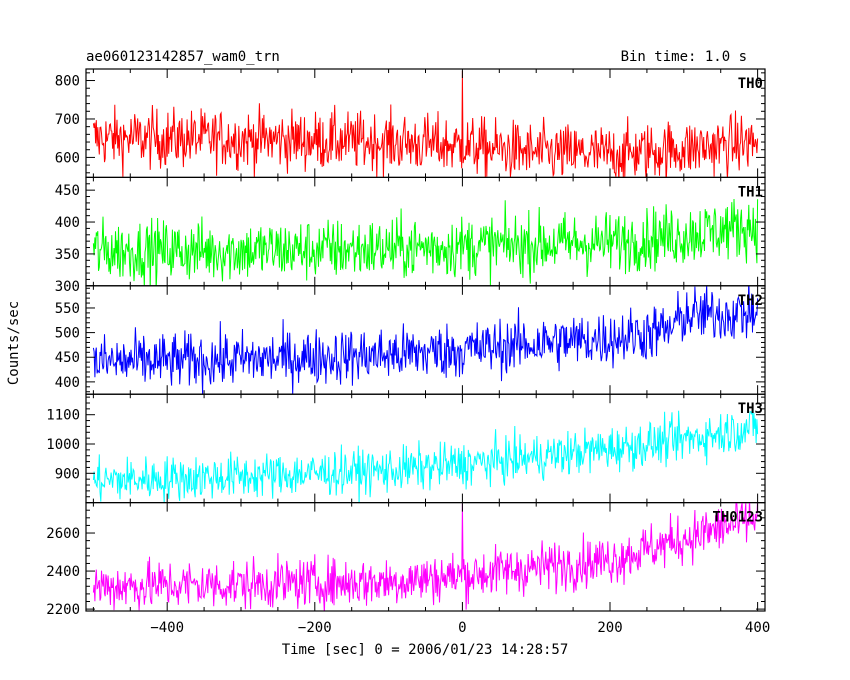 The width and height of the screenshot is (850, 680). Describe the element at coordinates (183, 57) in the screenshot. I see `chart-title: ae060123142857_wam0_trn` at that location.